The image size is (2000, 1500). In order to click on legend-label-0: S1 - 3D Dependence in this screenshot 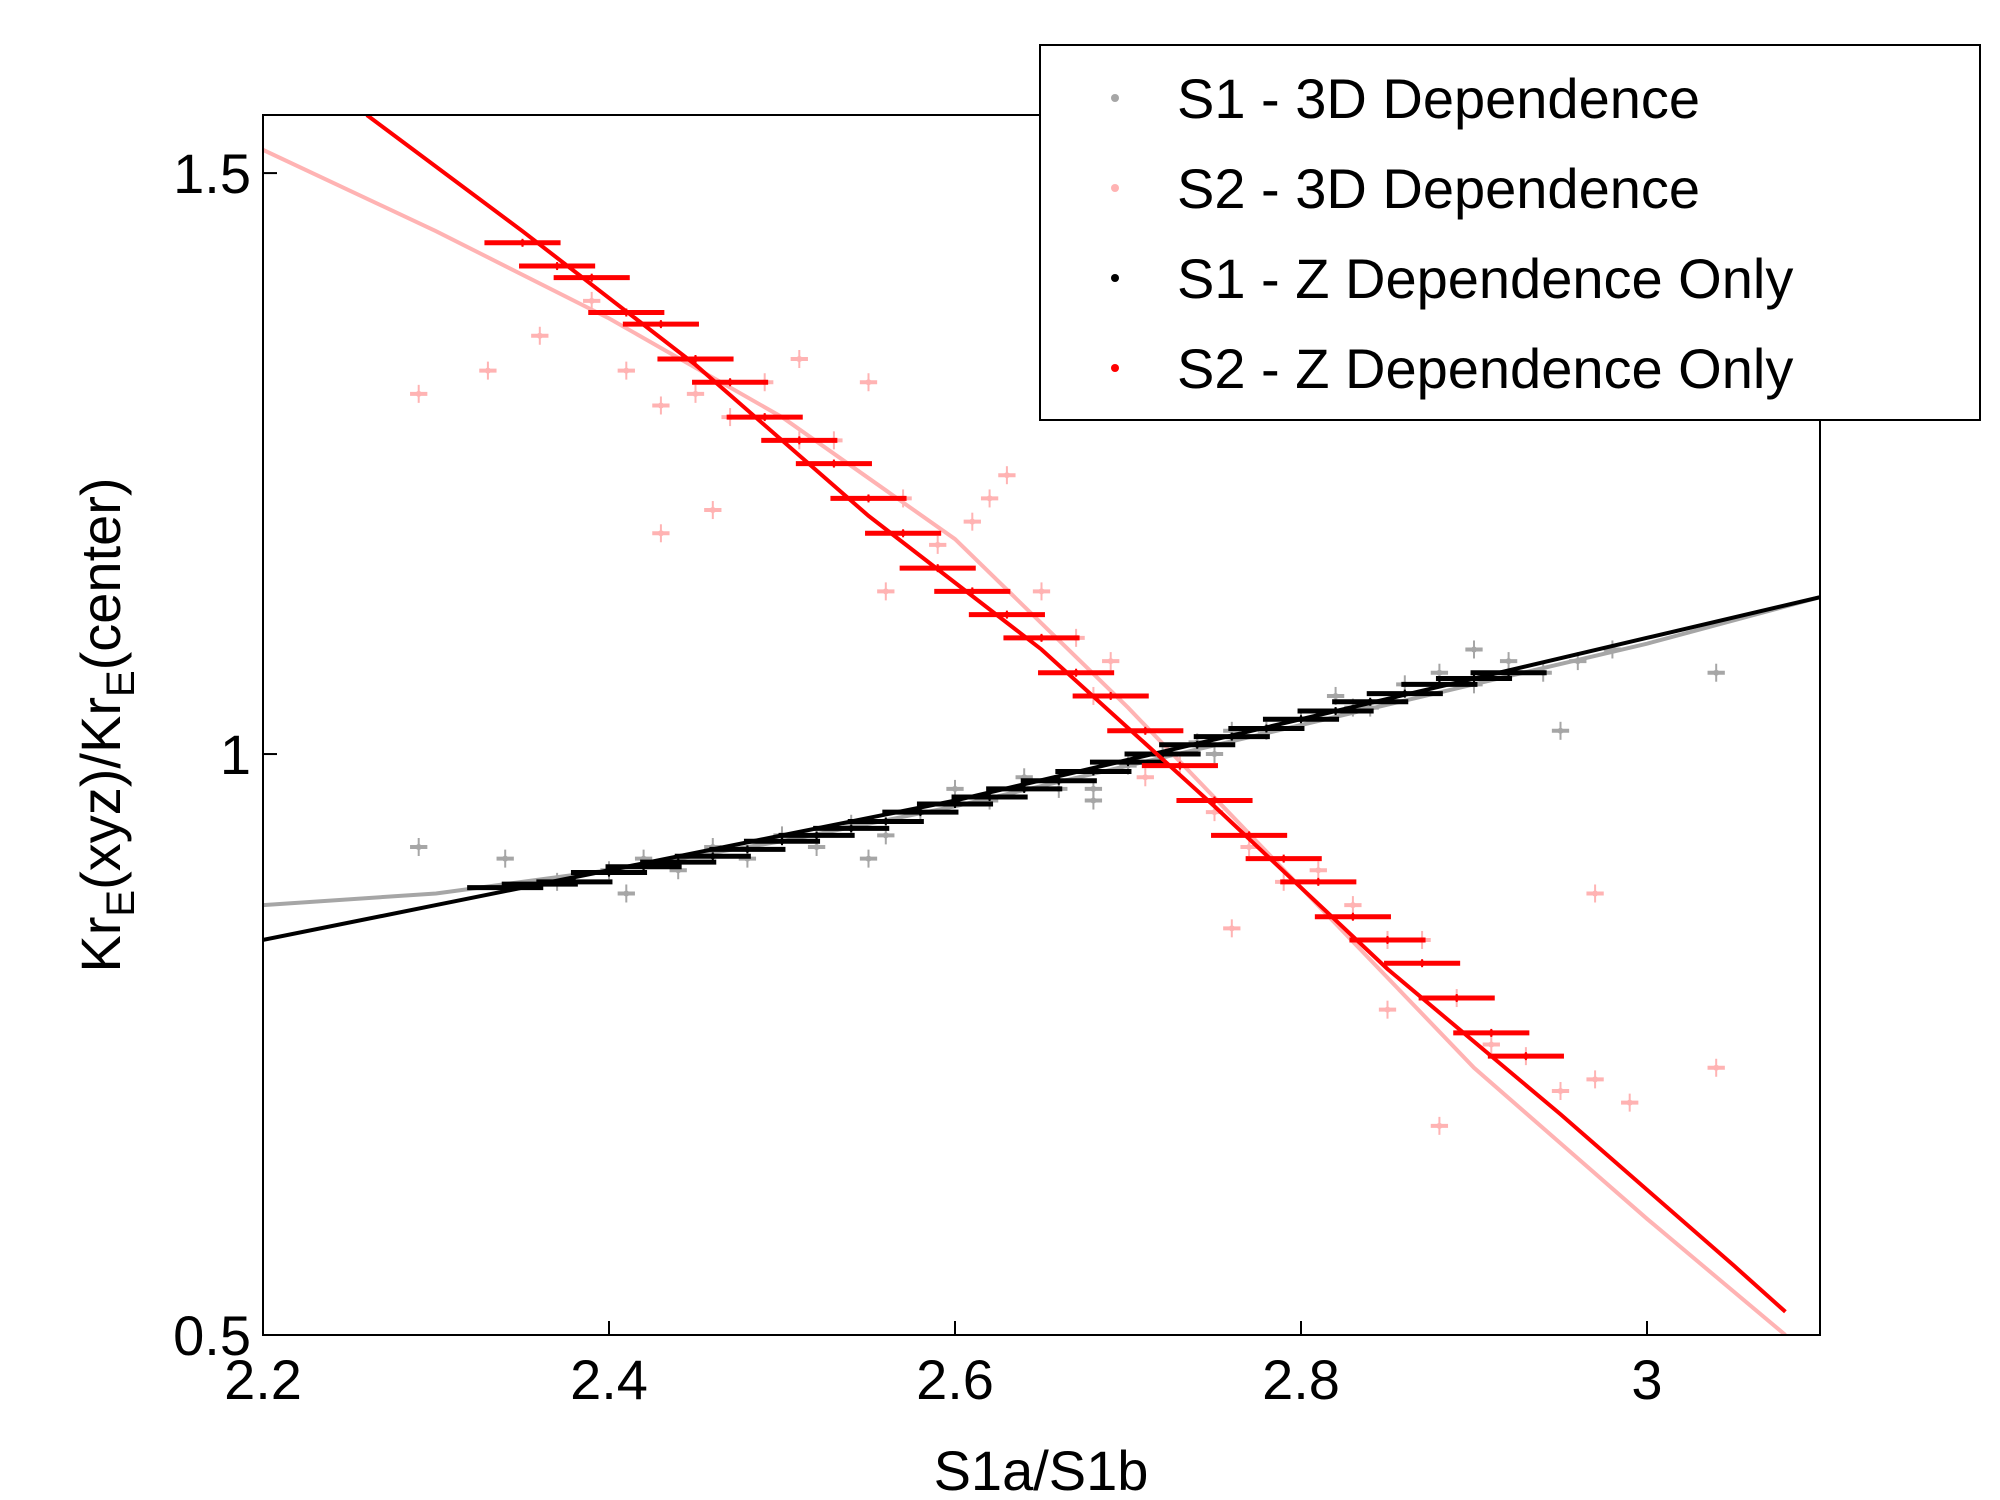, I will do `click(1438, 98)`.